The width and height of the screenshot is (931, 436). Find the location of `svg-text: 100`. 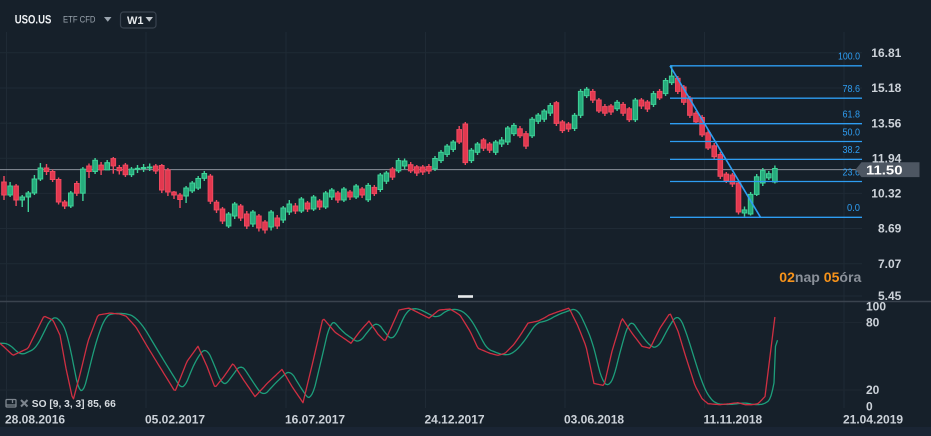

svg-text: 100 is located at coordinates (876, 307).